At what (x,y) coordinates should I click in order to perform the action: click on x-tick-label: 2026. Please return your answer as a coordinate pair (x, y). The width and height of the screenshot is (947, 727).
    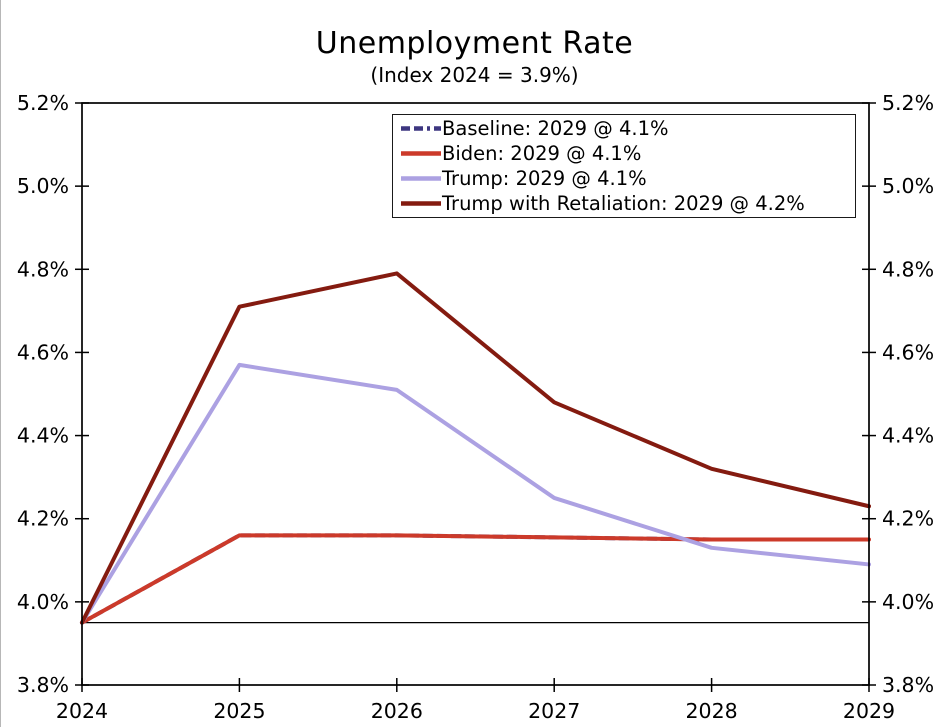
    Looking at the image, I should click on (397, 711).